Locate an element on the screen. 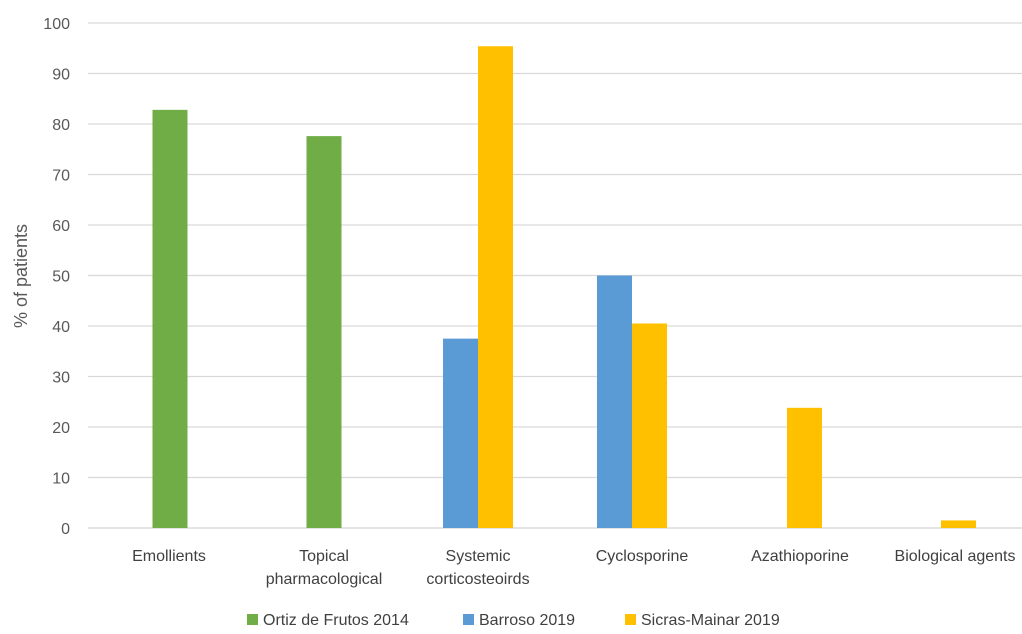 Image resolution: width=1022 pixels, height=634 pixels. y-tick-label: 40 is located at coordinates (61, 327).